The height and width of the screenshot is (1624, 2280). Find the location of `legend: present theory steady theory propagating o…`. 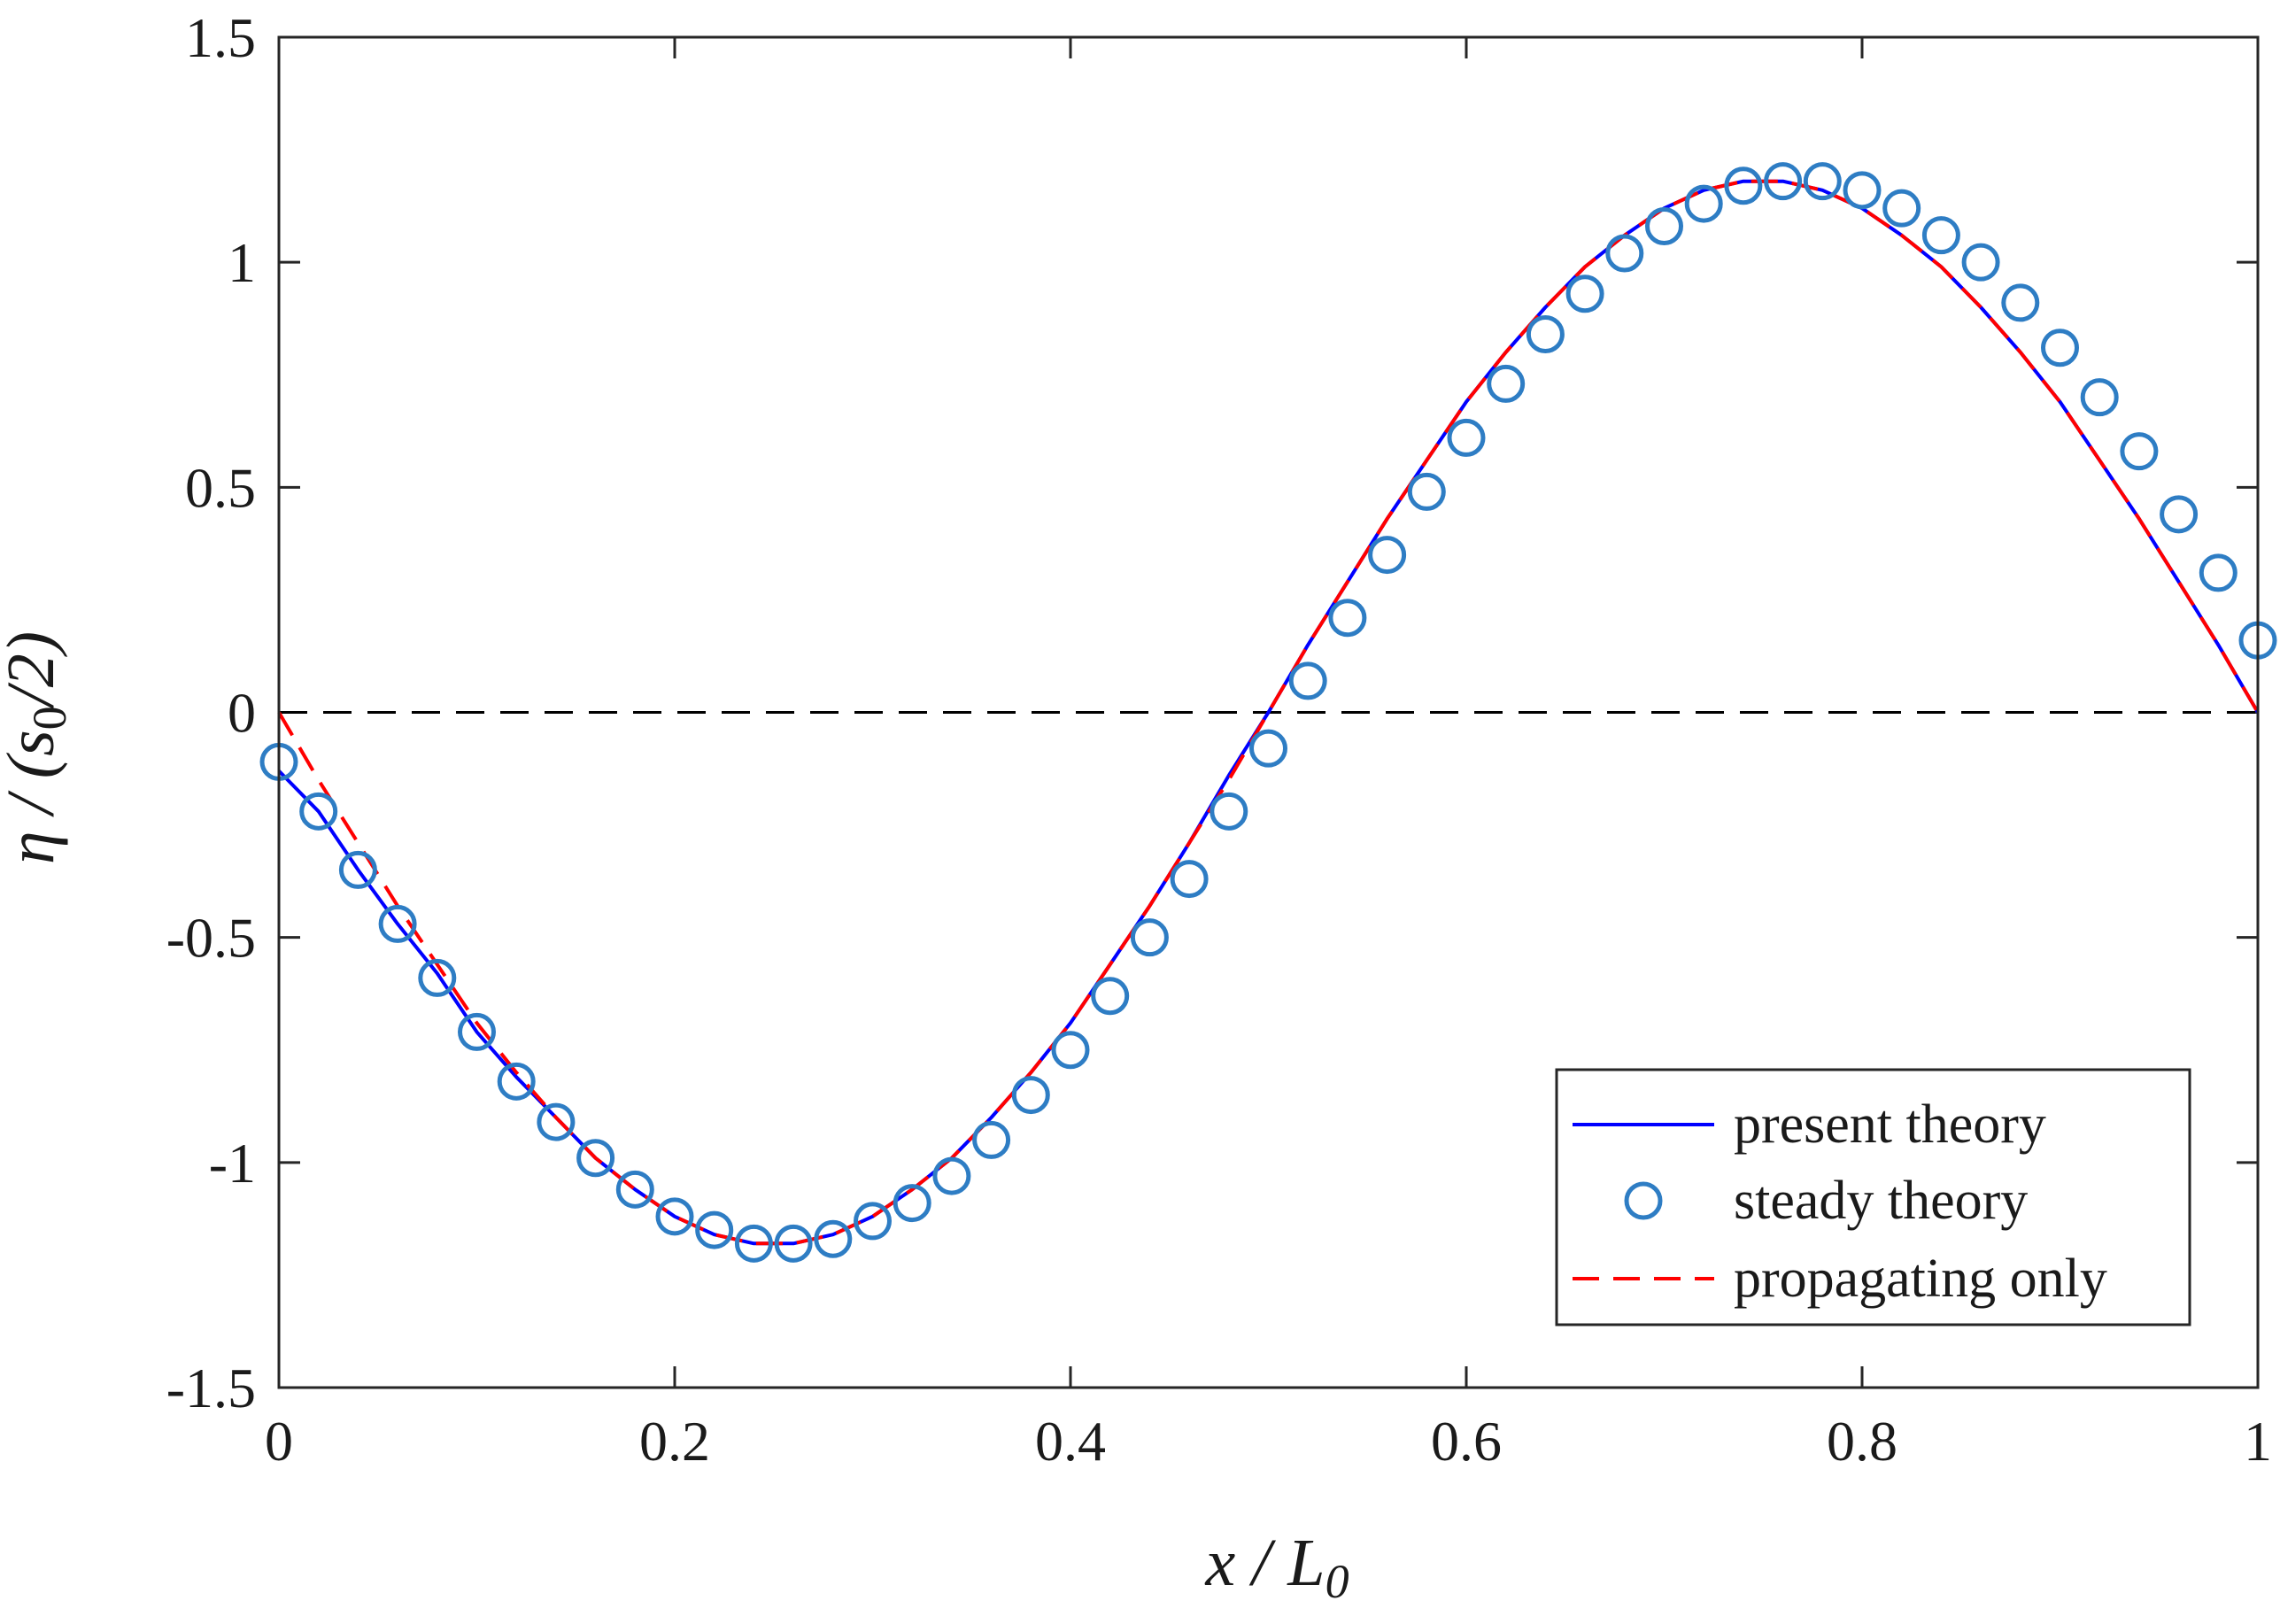

legend: present theory steady theory propagating o… is located at coordinates (1873, 1197).